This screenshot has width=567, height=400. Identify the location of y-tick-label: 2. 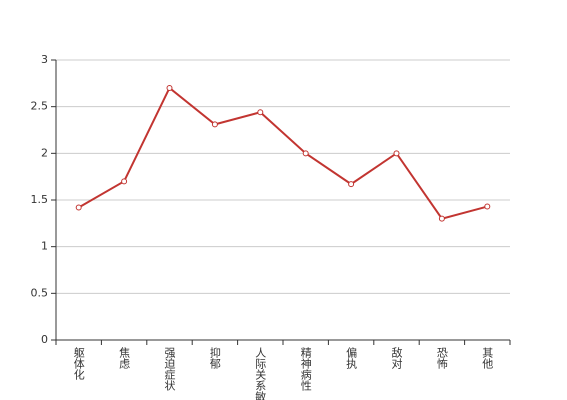
(44, 152).